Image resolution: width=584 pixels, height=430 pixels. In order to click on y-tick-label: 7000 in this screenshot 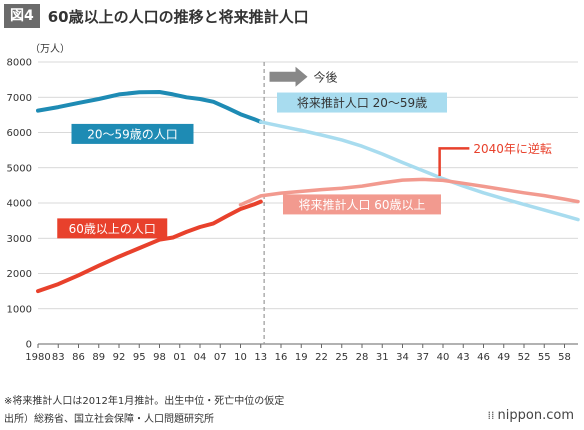, I will do `click(19, 98)`.